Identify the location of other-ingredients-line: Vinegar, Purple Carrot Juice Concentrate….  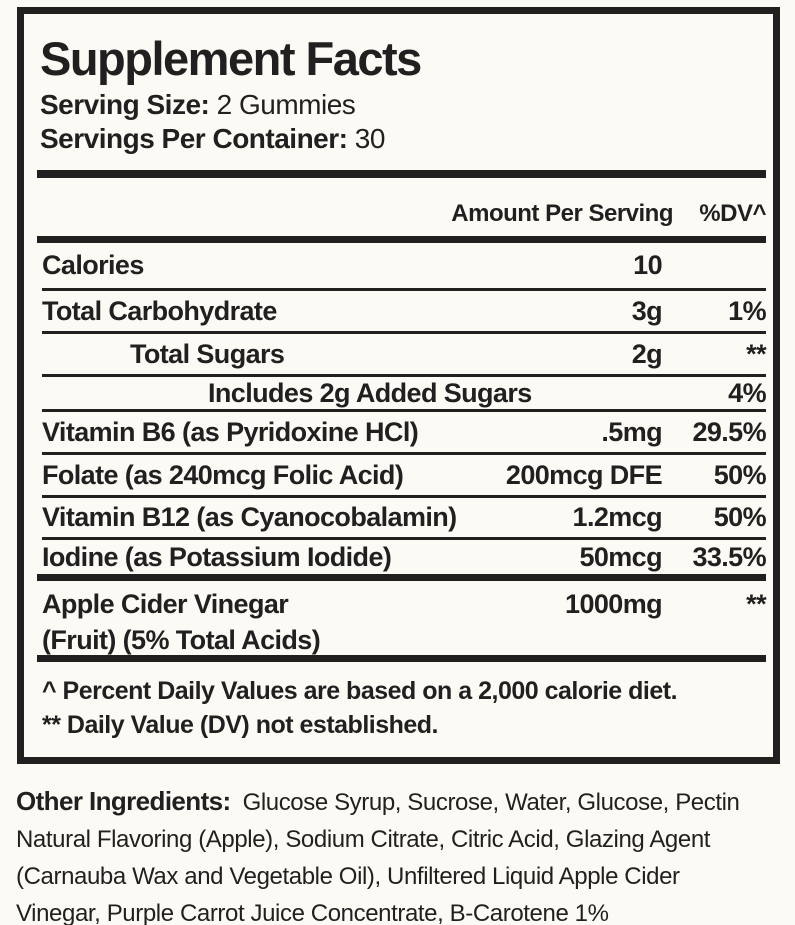
(312, 912).